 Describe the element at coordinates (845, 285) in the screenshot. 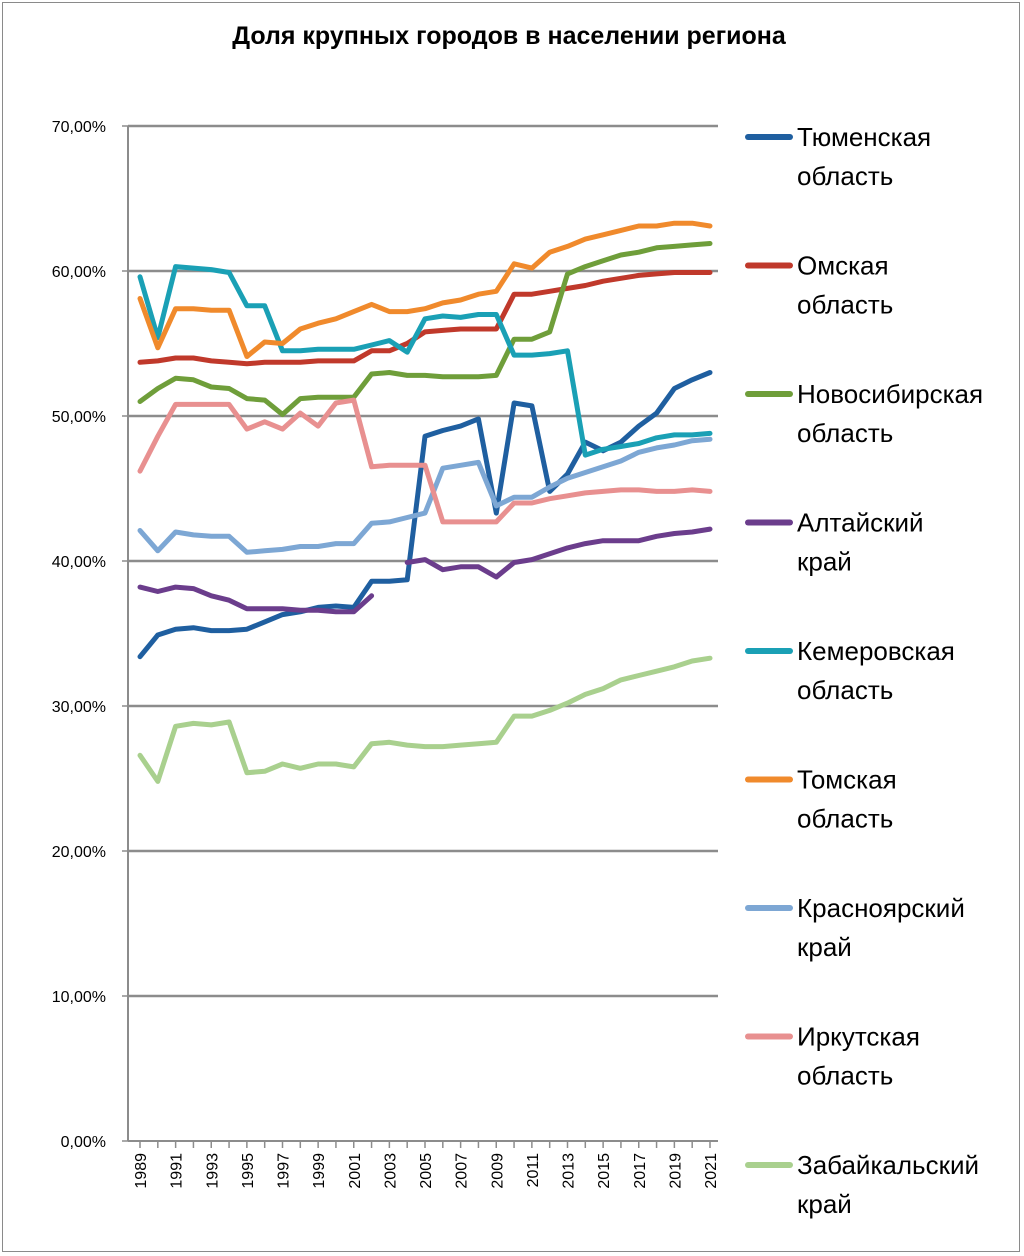

I see `legend-label: Омская область` at that location.